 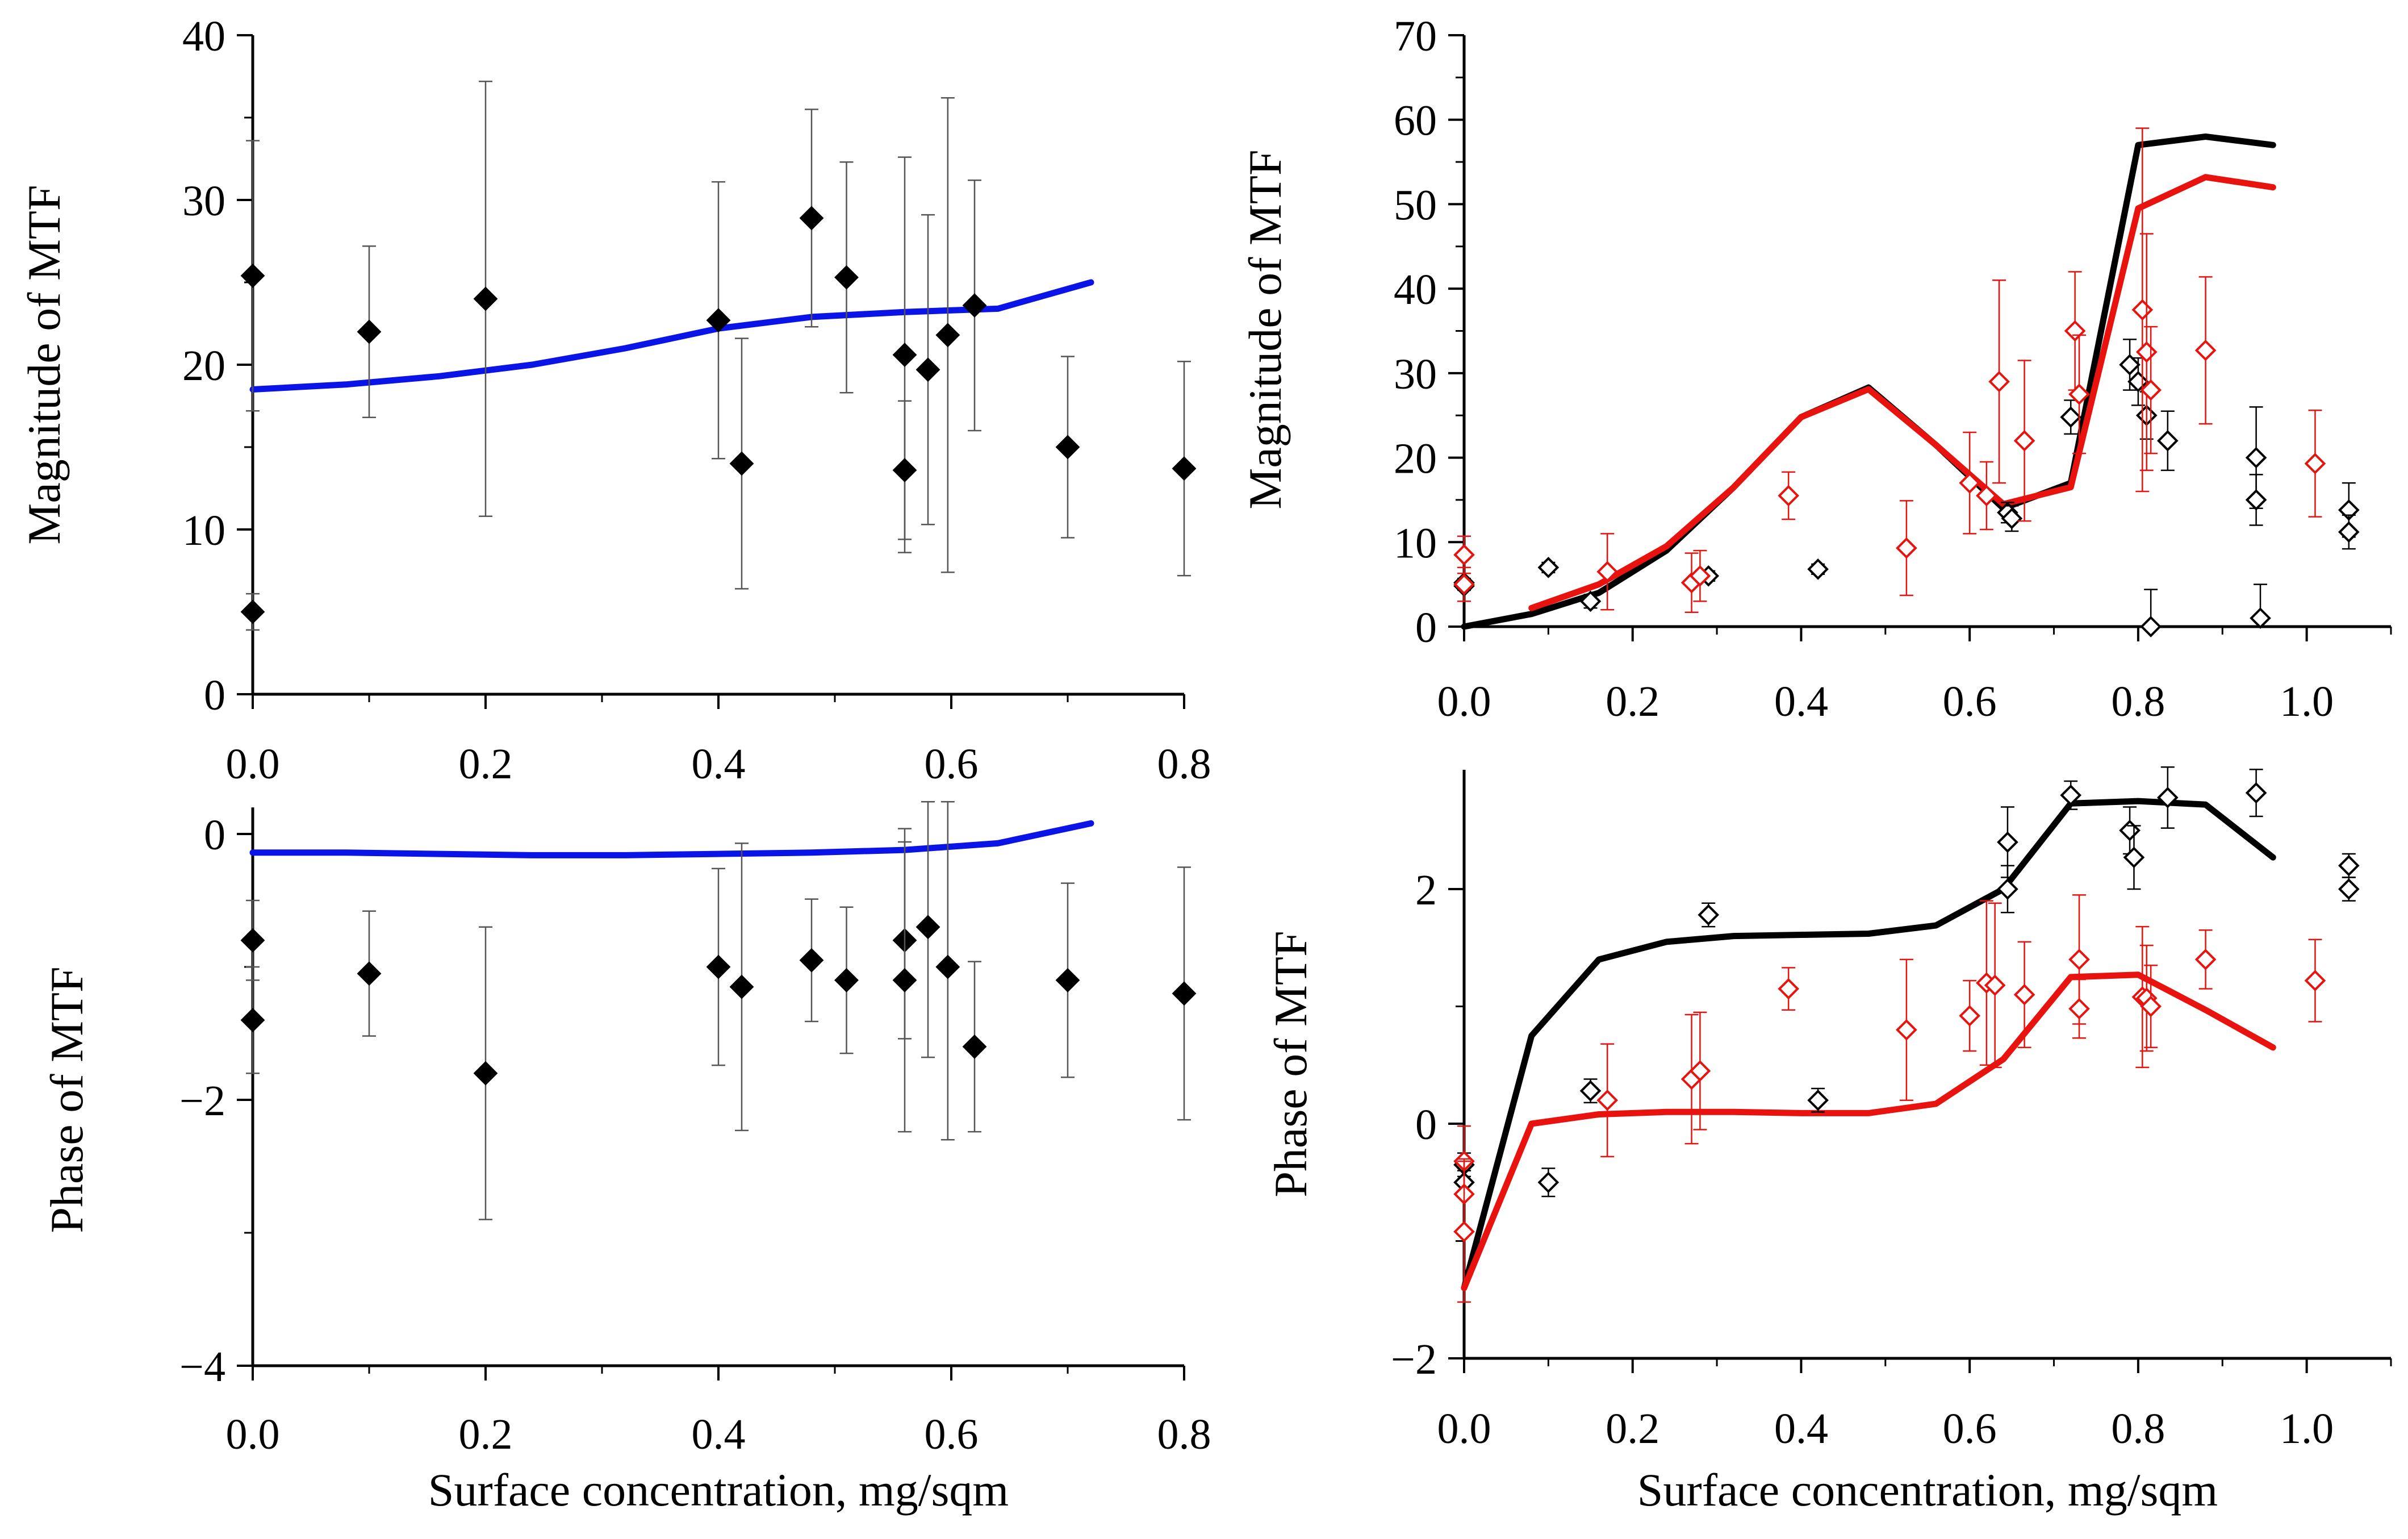 I want to click on y-tick-label: 40, so click(x=203, y=36).